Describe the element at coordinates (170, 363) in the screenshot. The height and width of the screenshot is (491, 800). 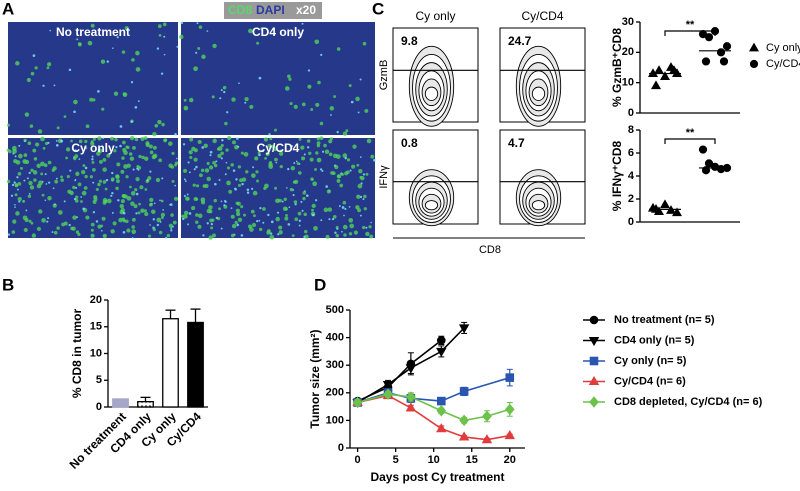
I see `bar` at that location.